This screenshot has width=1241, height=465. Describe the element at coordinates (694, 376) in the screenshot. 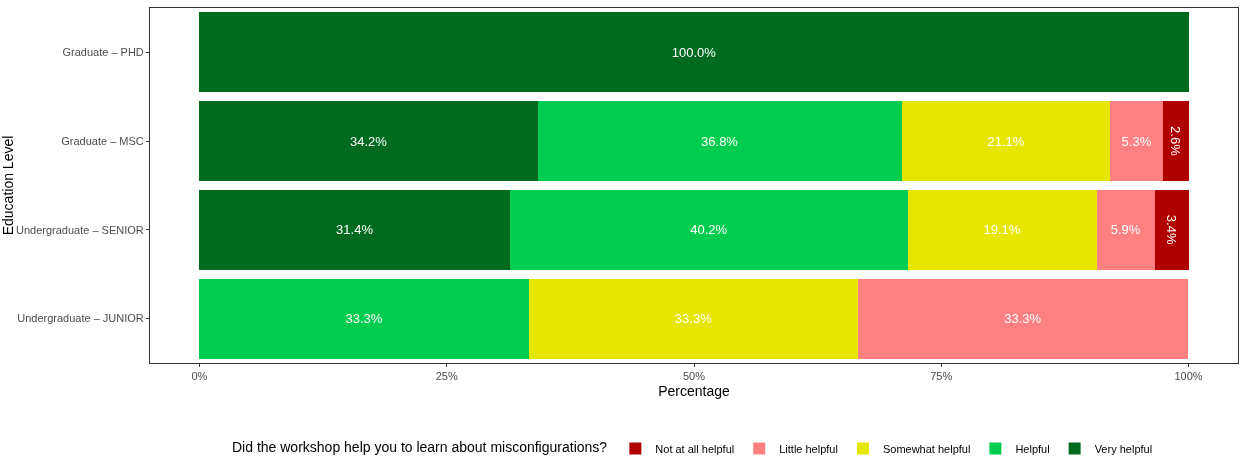

I see `x-tick-label: 50%` at that location.